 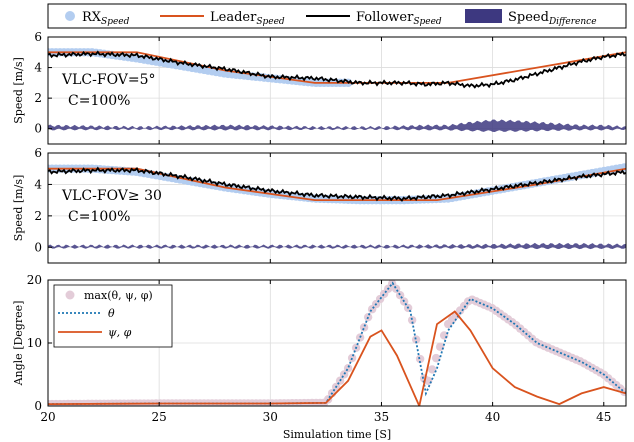 What do you see at coordinates (247, 18) in the screenshot?
I see `legend-leader-label: LeaderSpeed` at bounding box center [247, 18].